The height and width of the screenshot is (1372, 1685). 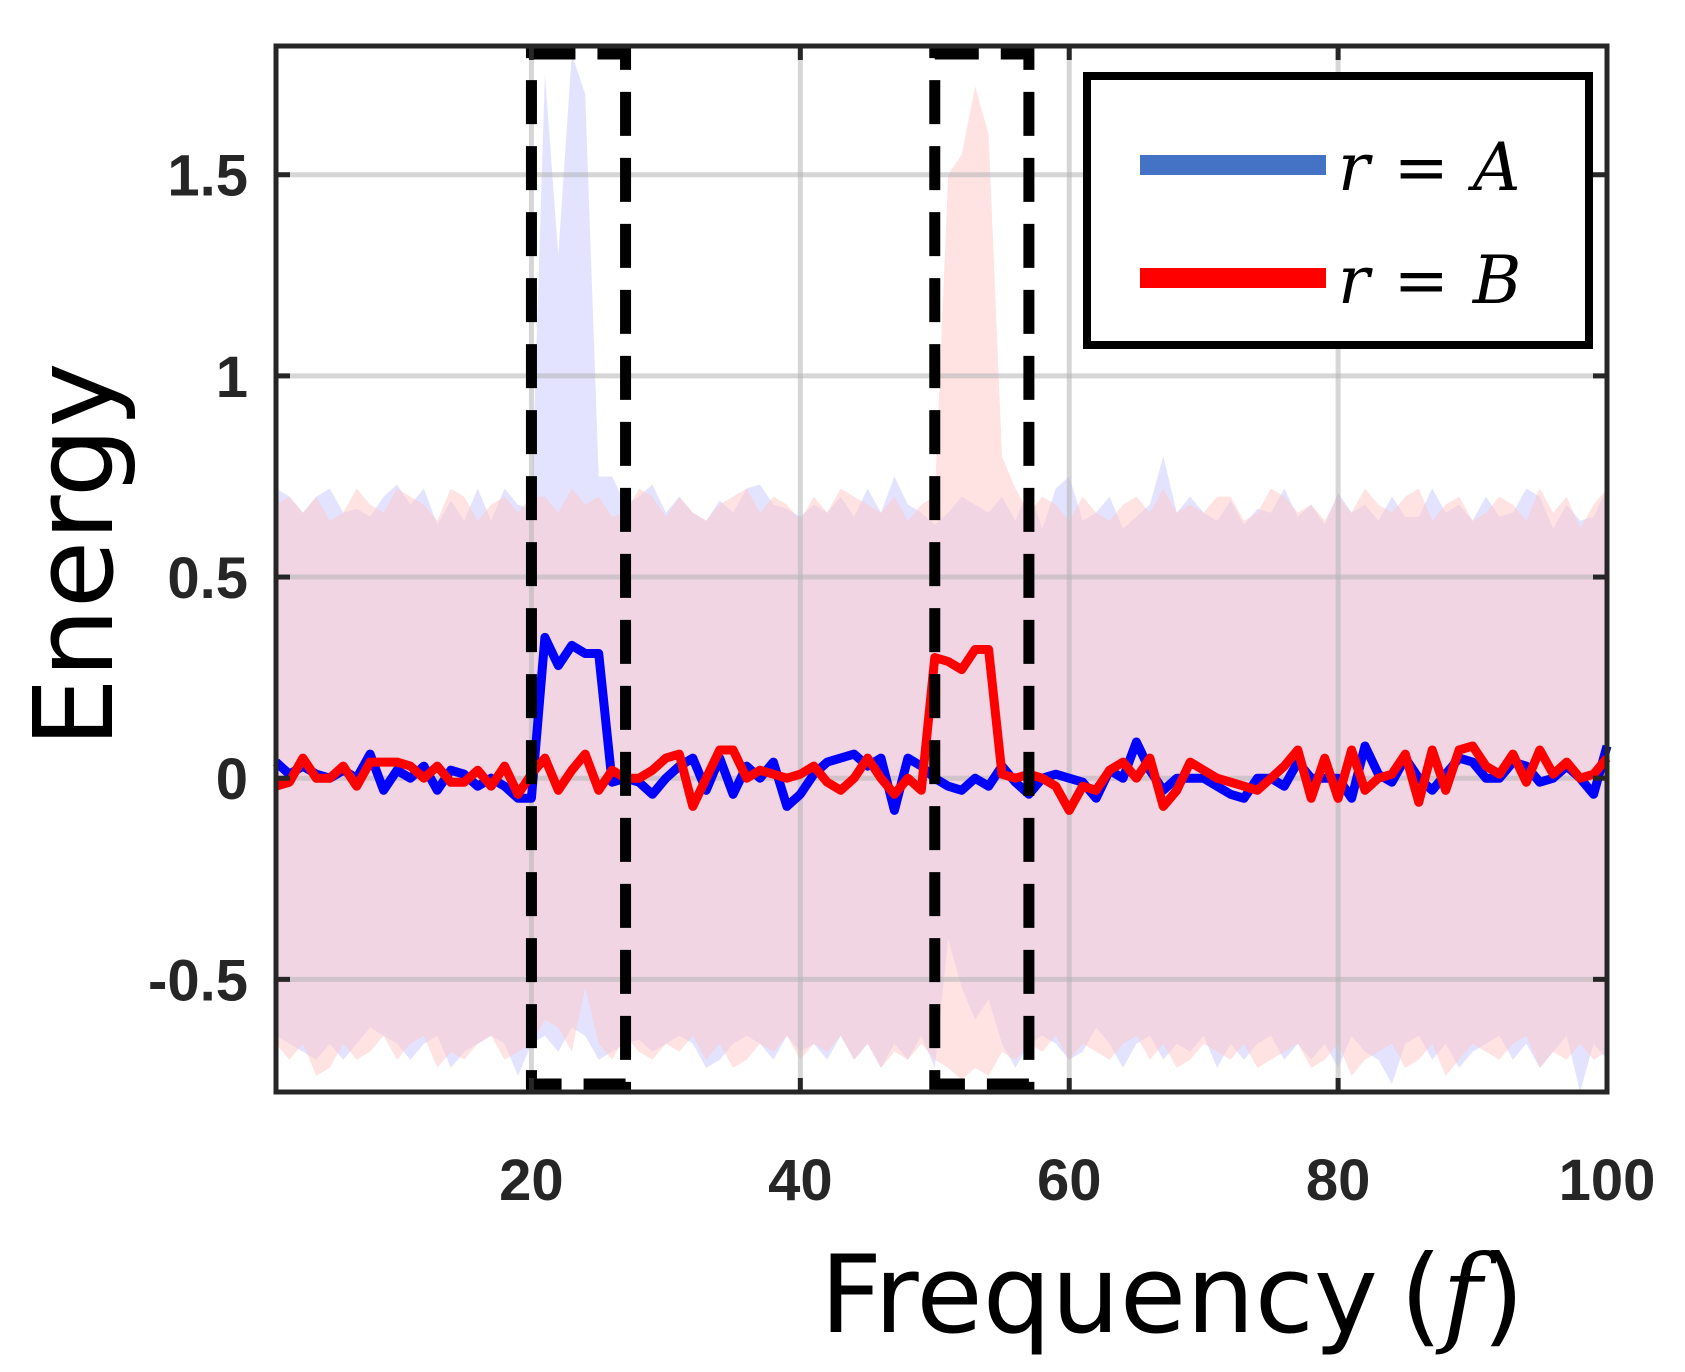 I want to click on x-axis-open-paren: (, so click(x=1421, y=1295).